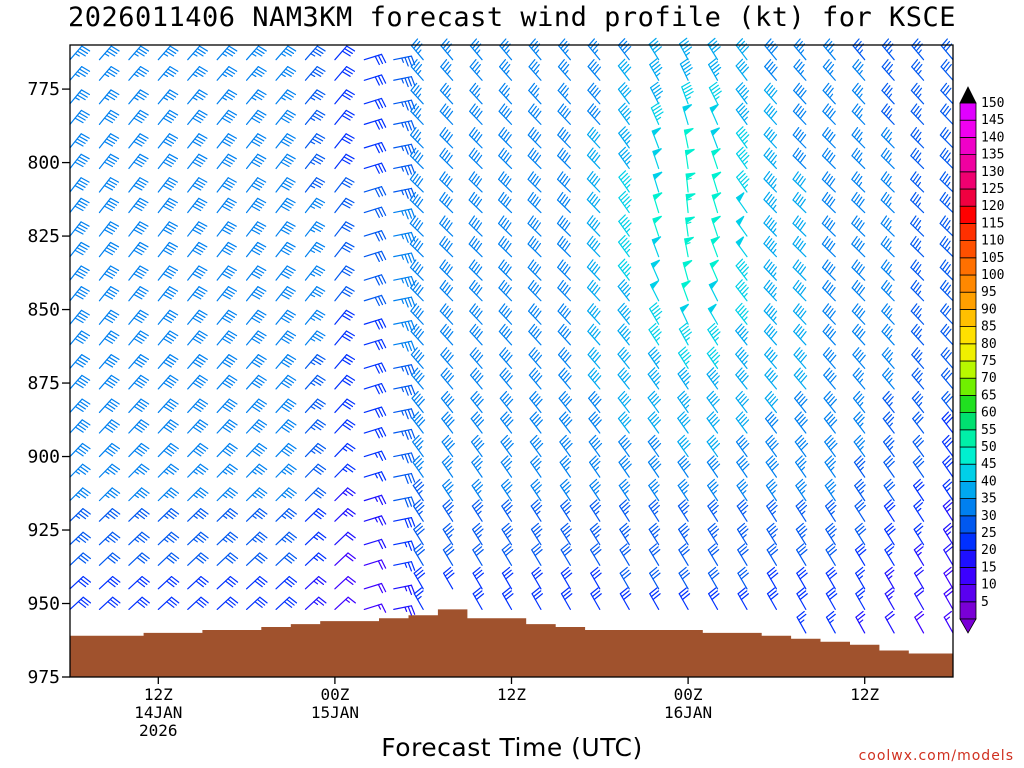 This screenshot has width=1024, height=768. I want to click on colorbar-label: 100, so click(992, 275).